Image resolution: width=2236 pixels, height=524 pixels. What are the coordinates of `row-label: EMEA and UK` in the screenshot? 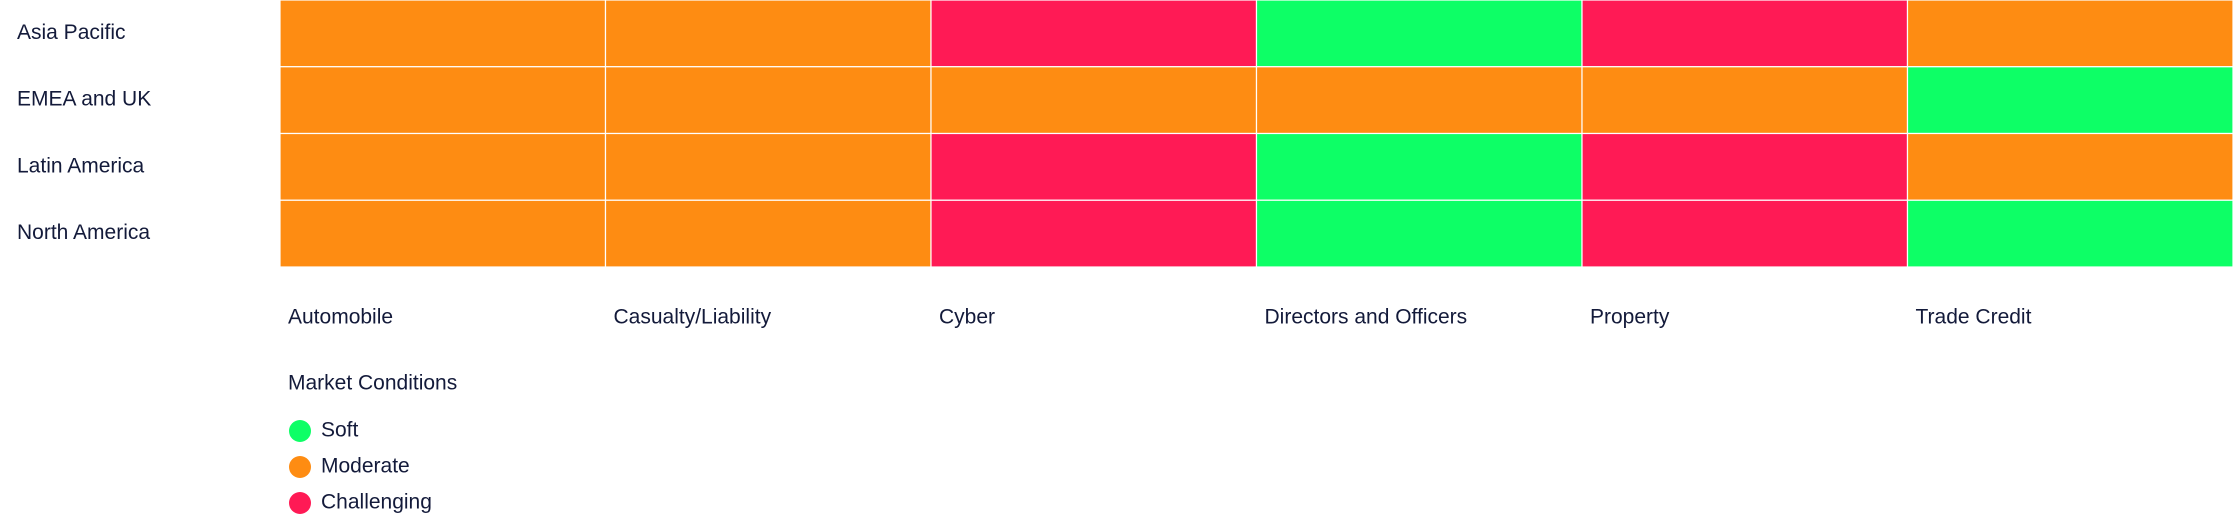 It's located at (84, 99).